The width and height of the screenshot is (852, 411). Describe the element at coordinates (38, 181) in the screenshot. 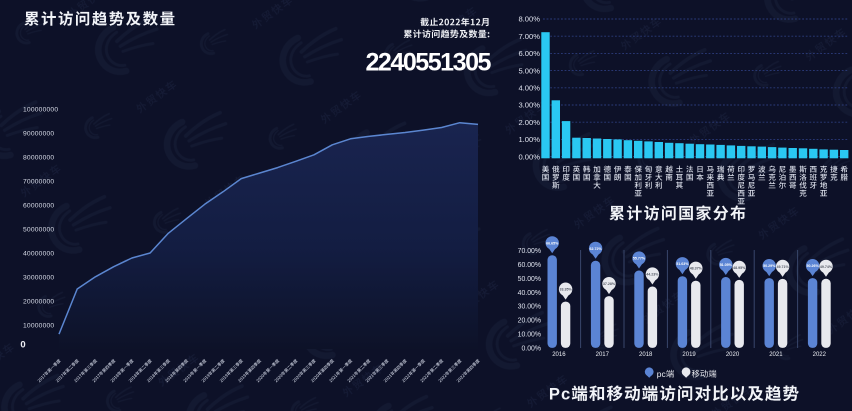

I see `svg-text: 70000000` at that location.